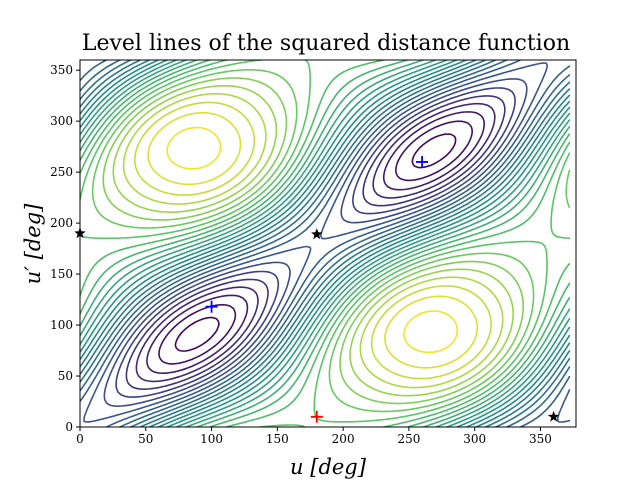 The height and width of the screenshot is (480, 640). I want to click on x-tick-label: 0, so click(80, 439).